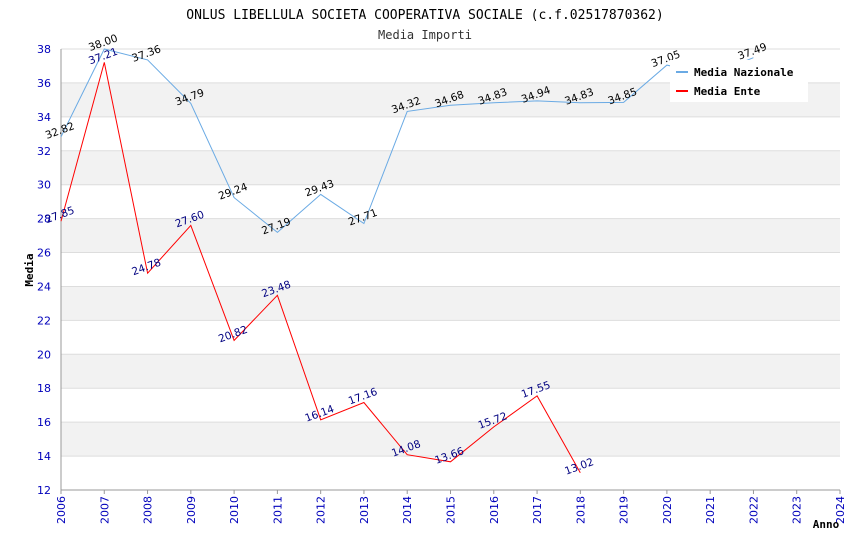  I want to click on x-tick-label: 2021, so click(710, 510).